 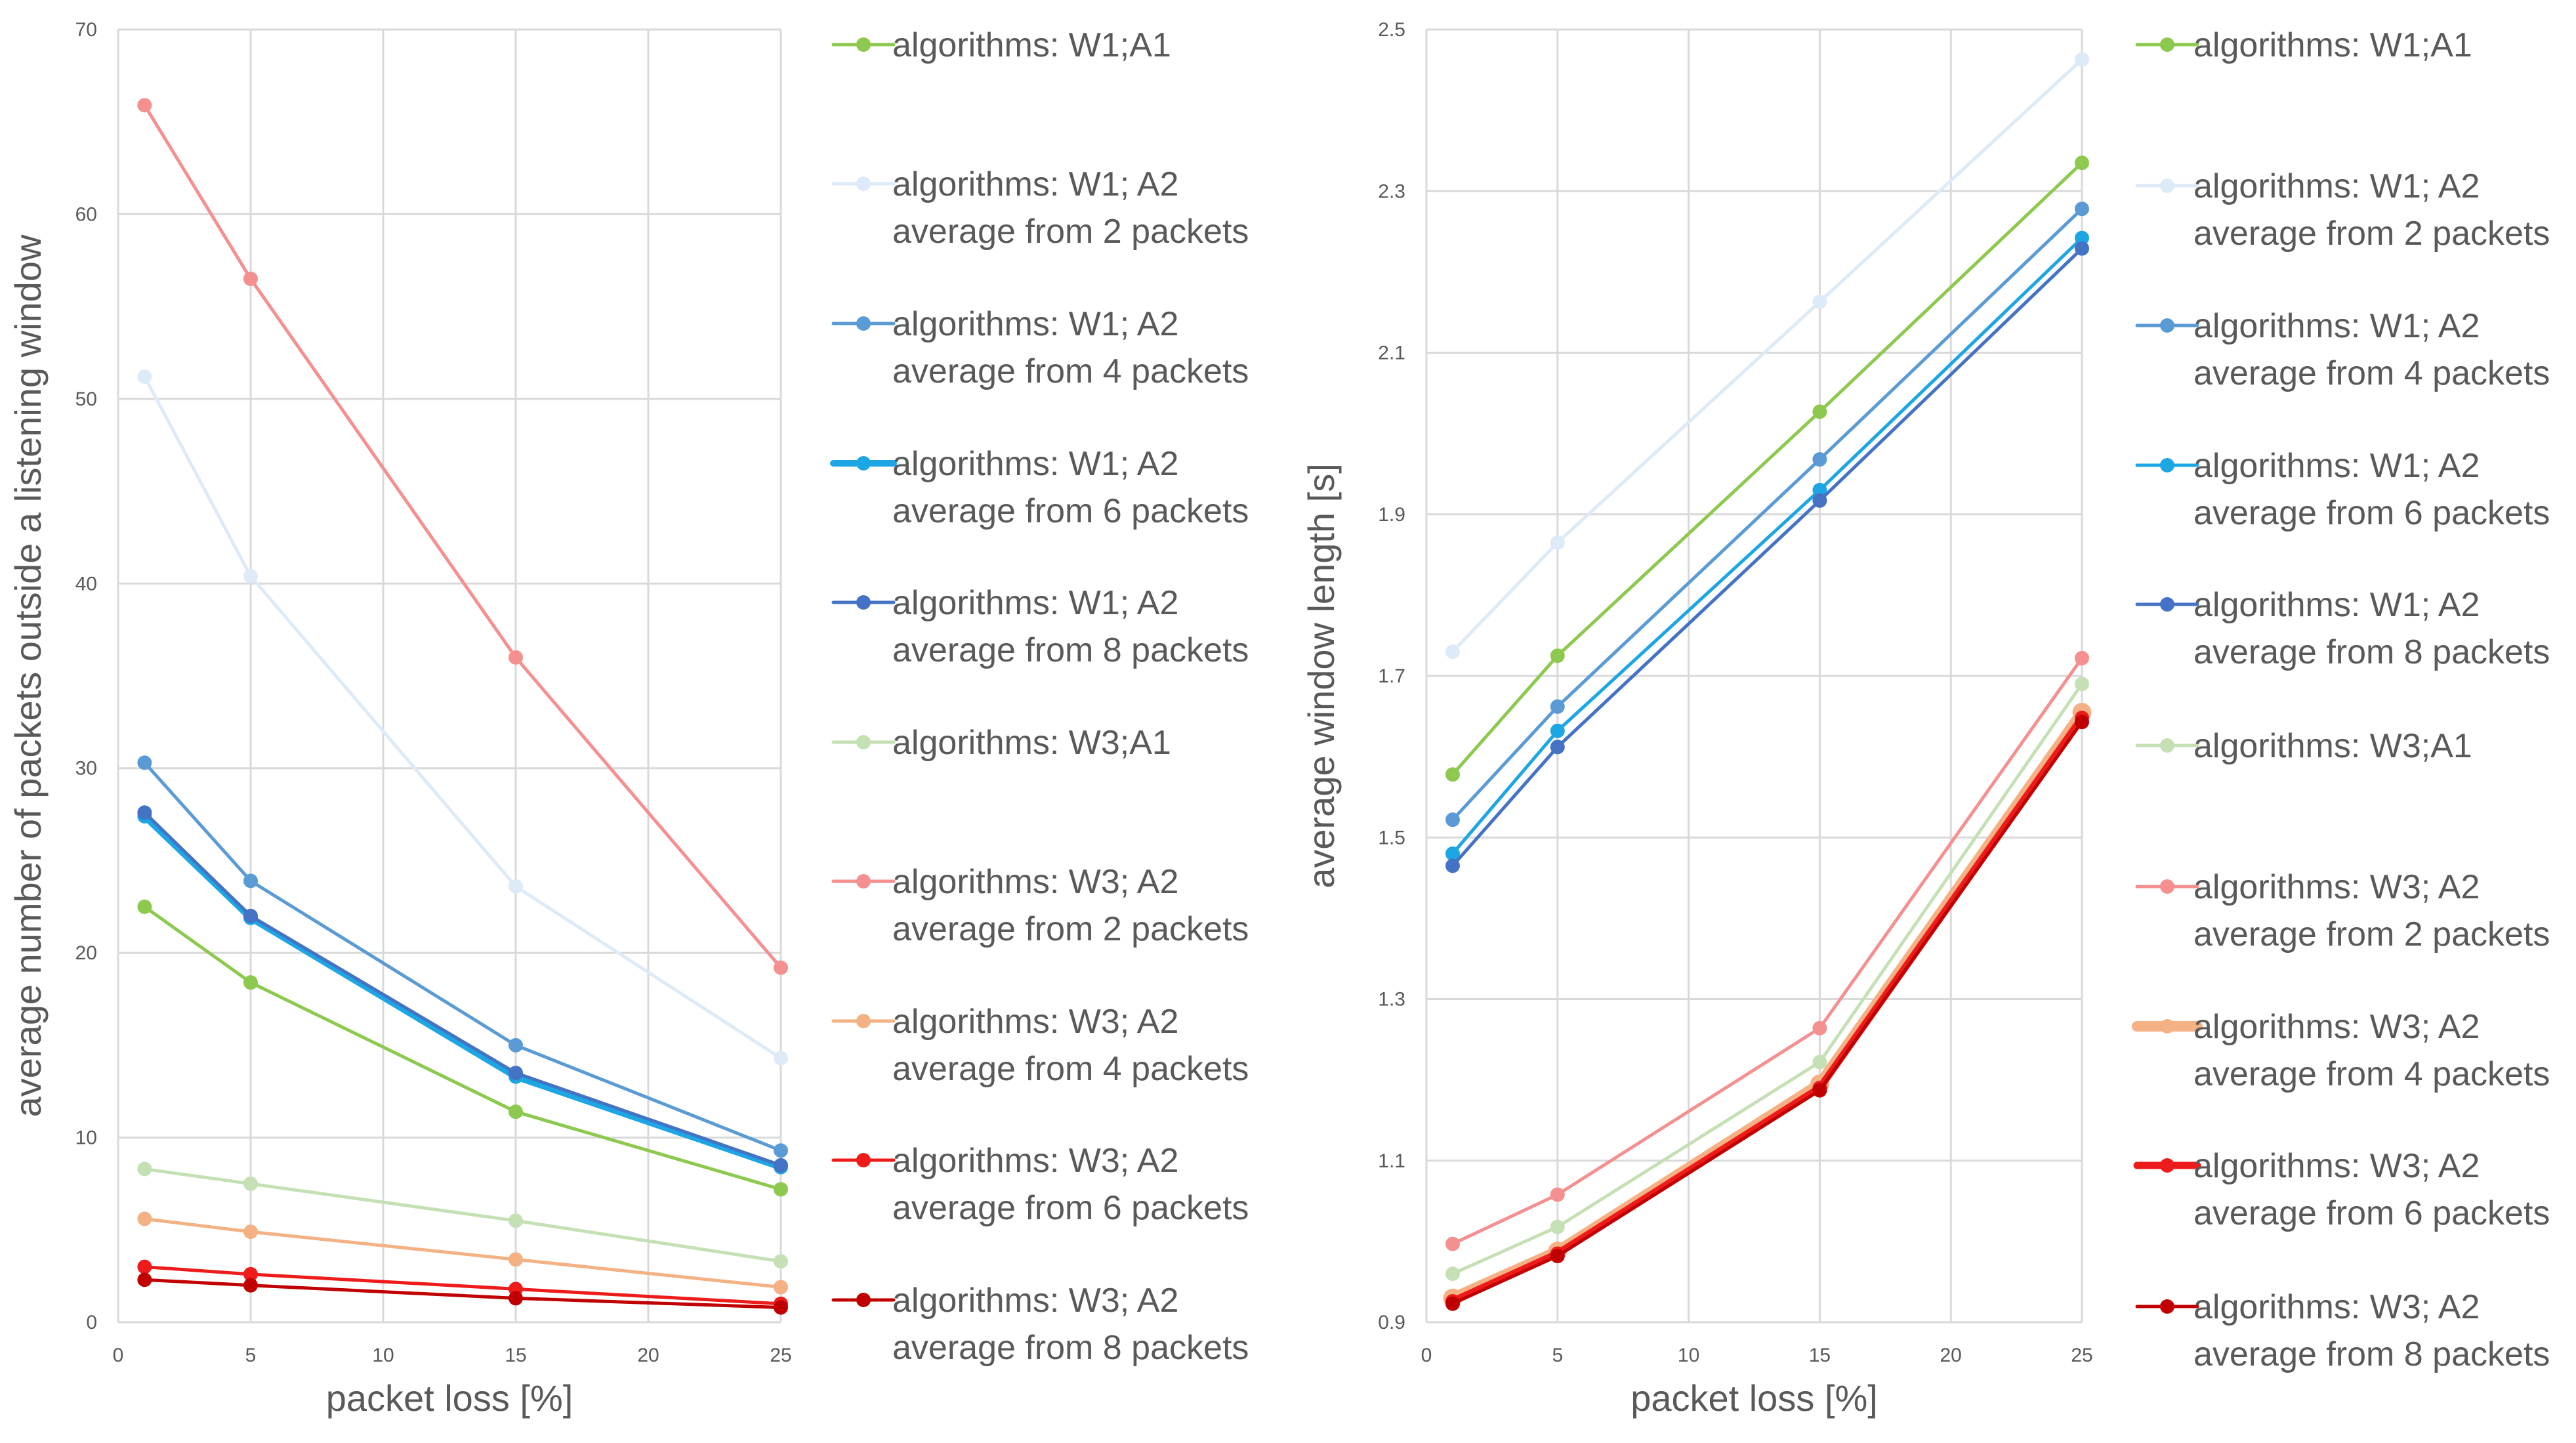 I want to click on legend-item: algorithms: W3; A2 average from 6 packets, so click(x=1040, y=1184).